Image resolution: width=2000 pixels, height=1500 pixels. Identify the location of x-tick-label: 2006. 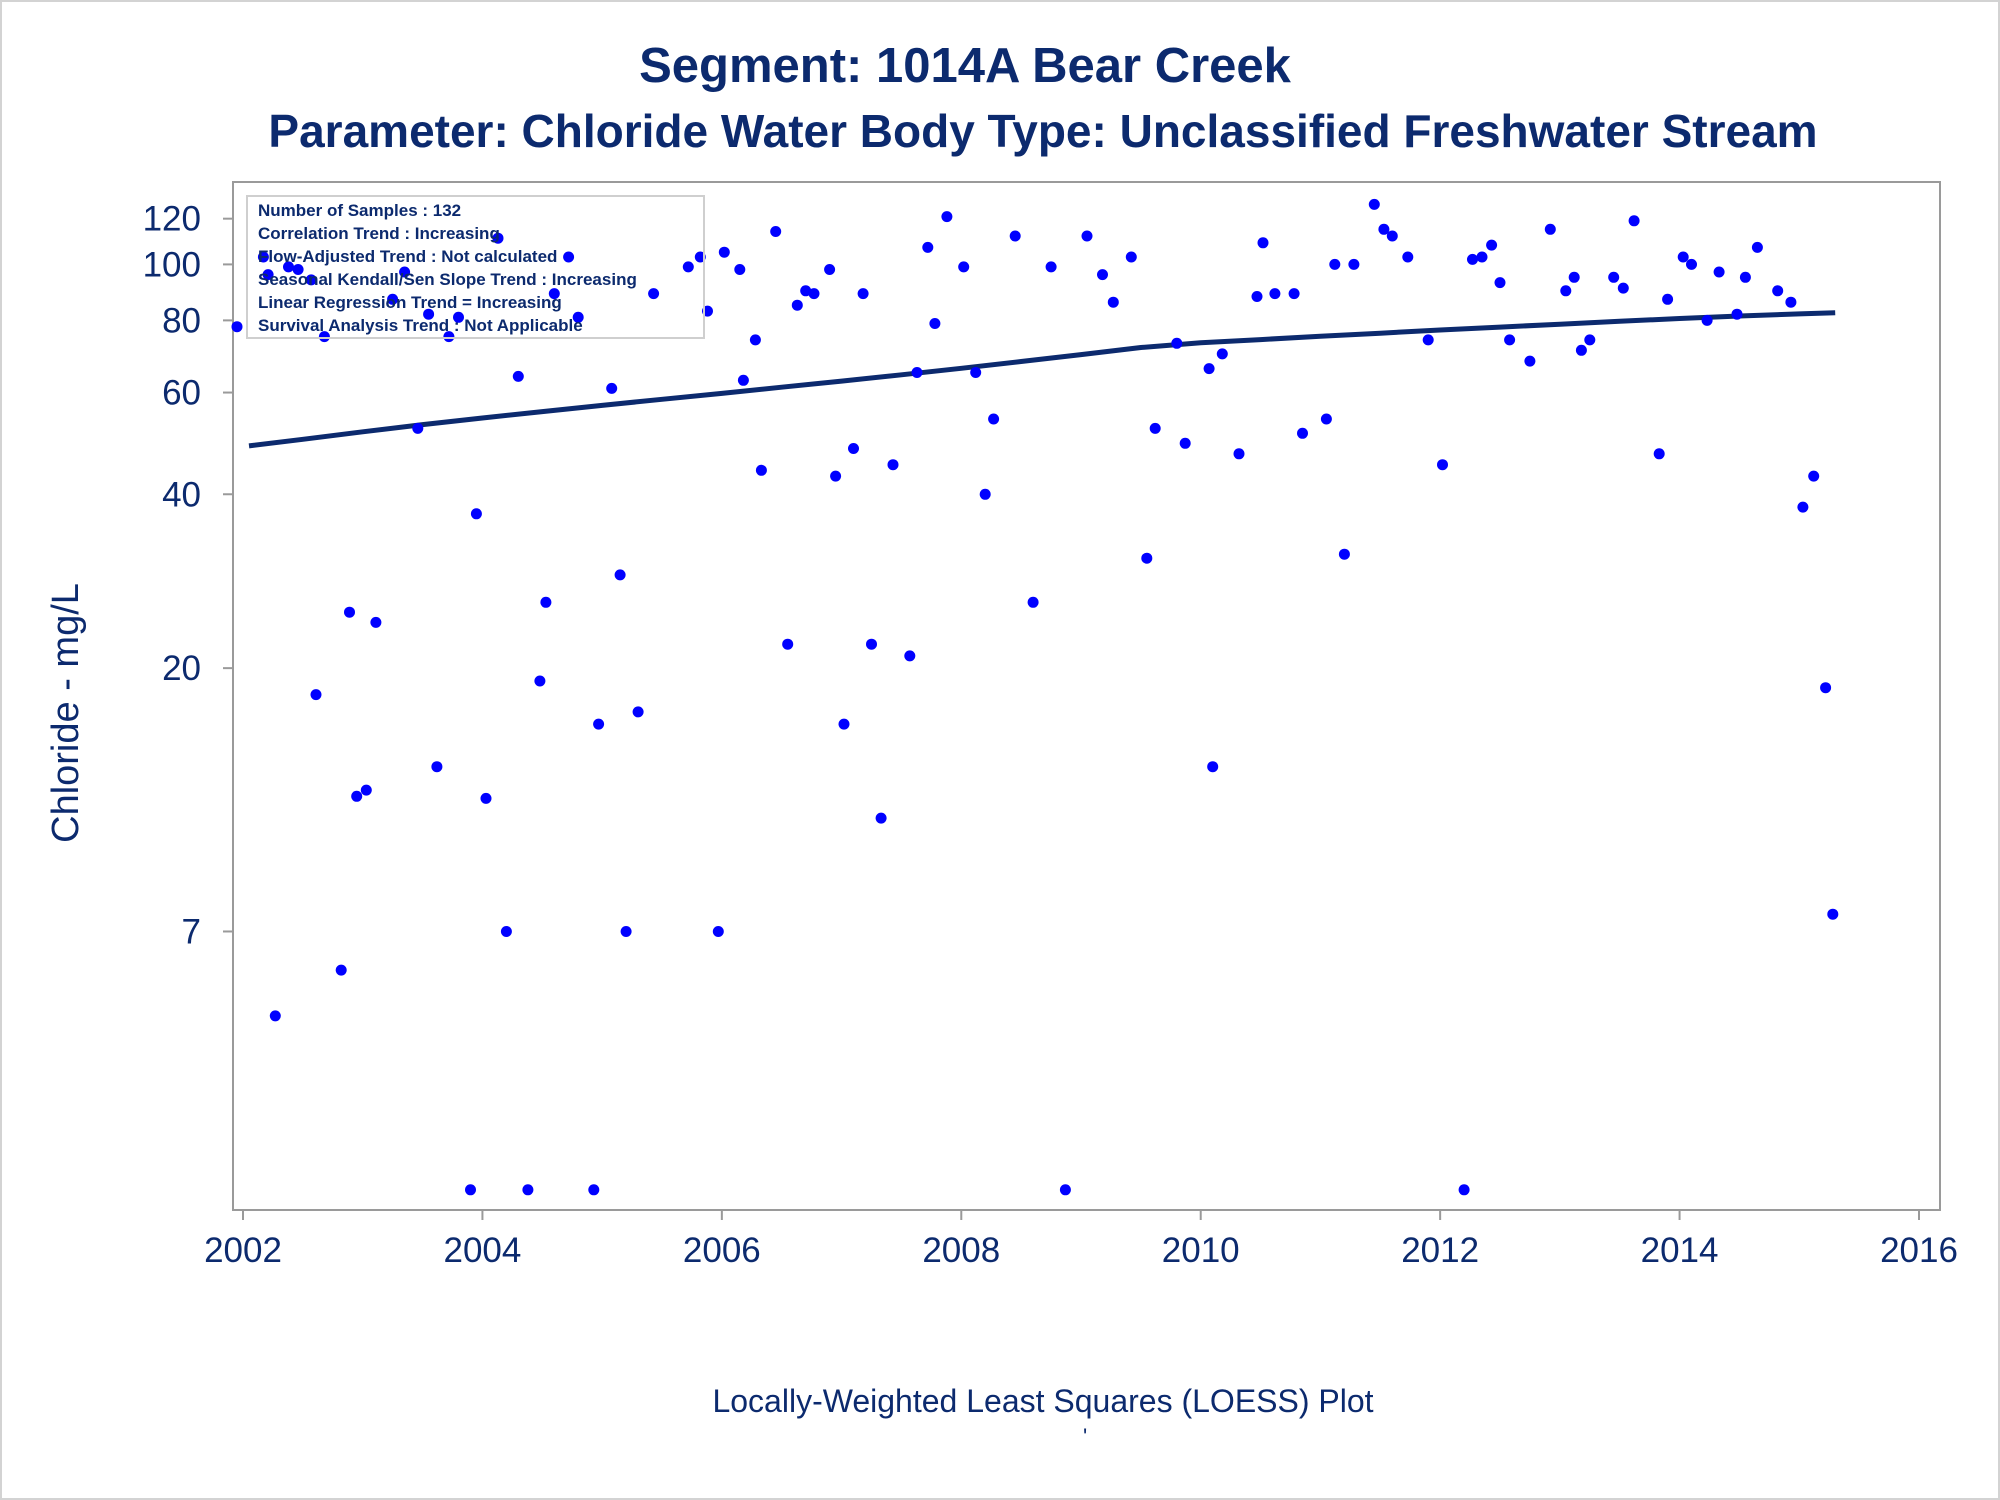
(722, 1250).